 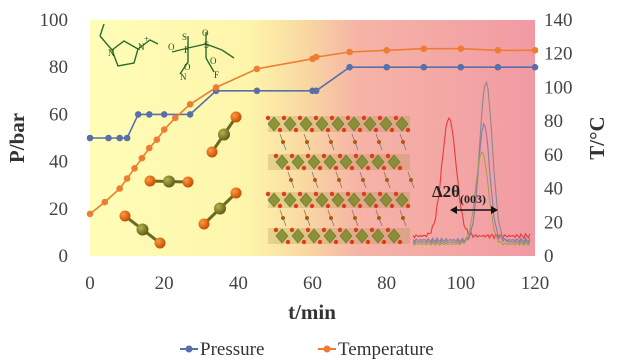 I want to click on left-axis: 0 20 40 60 80 100, so click(x=54, y=138).